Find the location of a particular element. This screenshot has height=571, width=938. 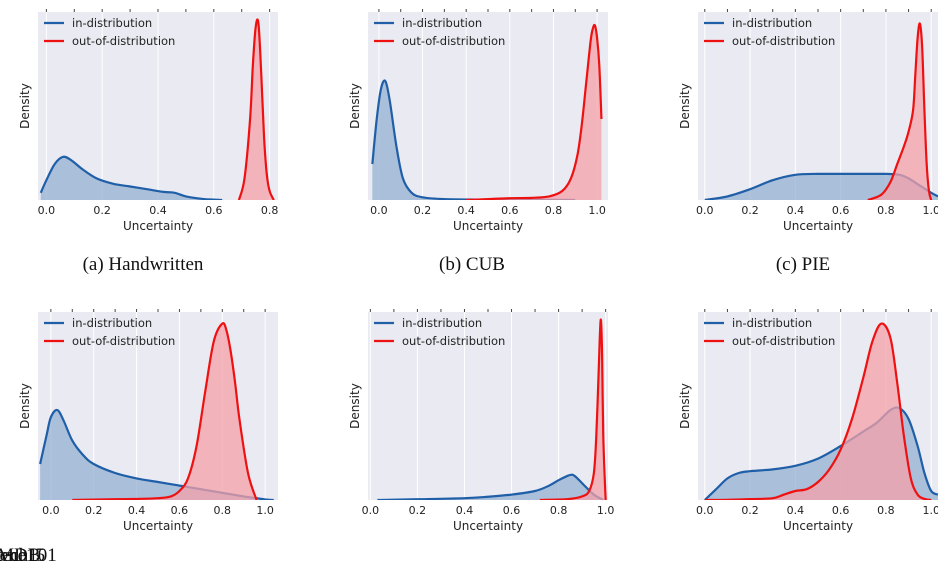

subfigure-caption: (e) Scene15 is located at coordinates (22, 555).